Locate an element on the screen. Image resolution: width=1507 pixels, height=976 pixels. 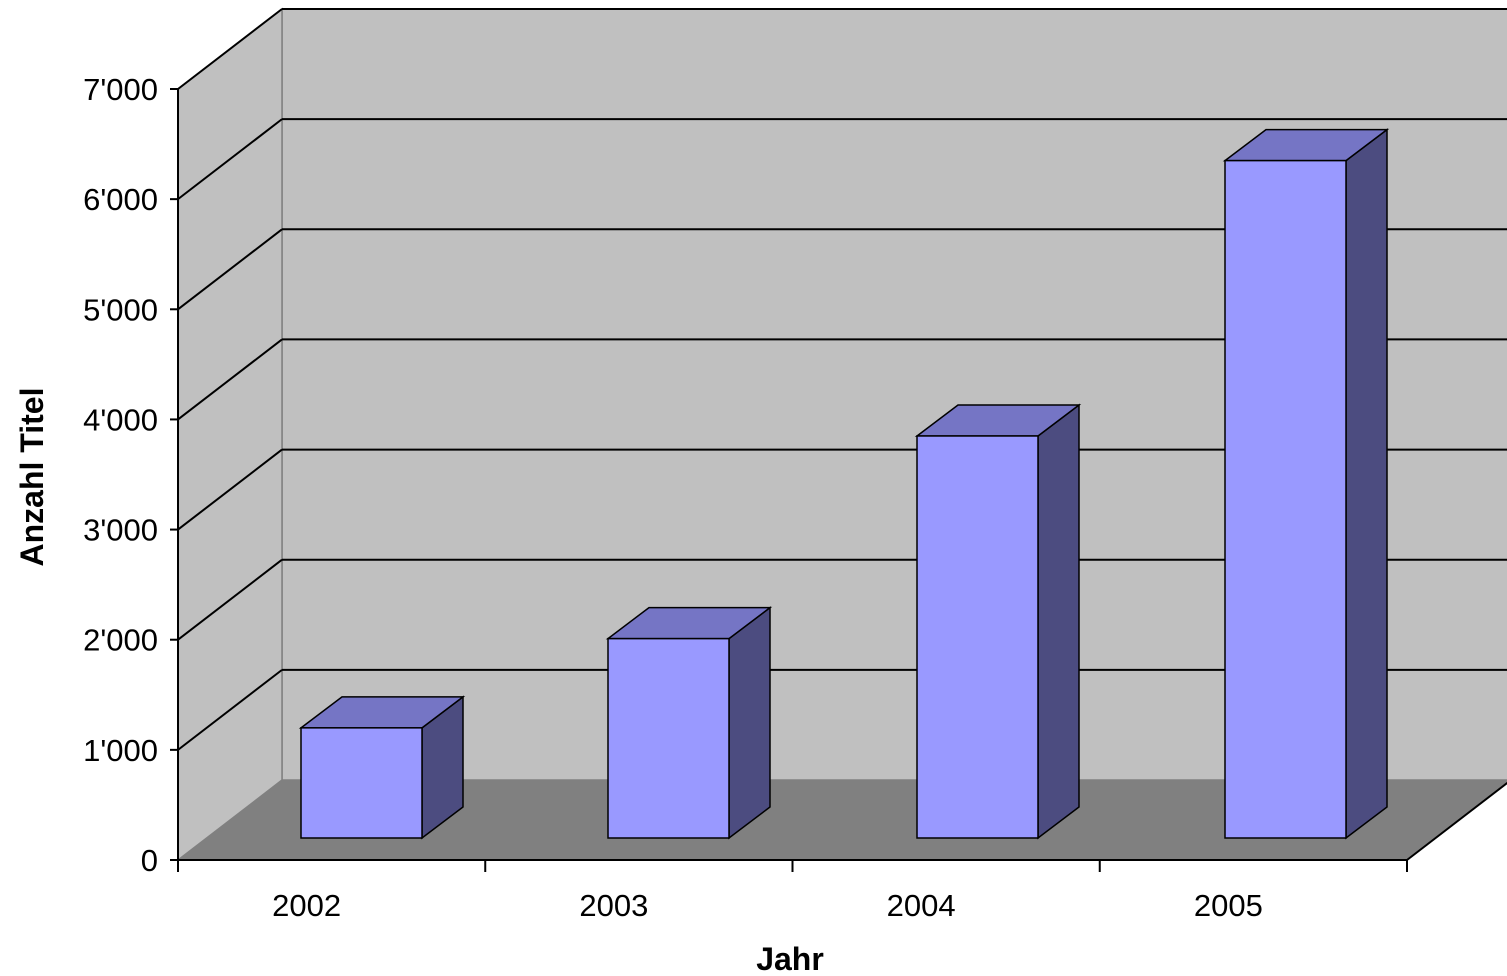
bar-2004 is located at coordinates (998, 621).